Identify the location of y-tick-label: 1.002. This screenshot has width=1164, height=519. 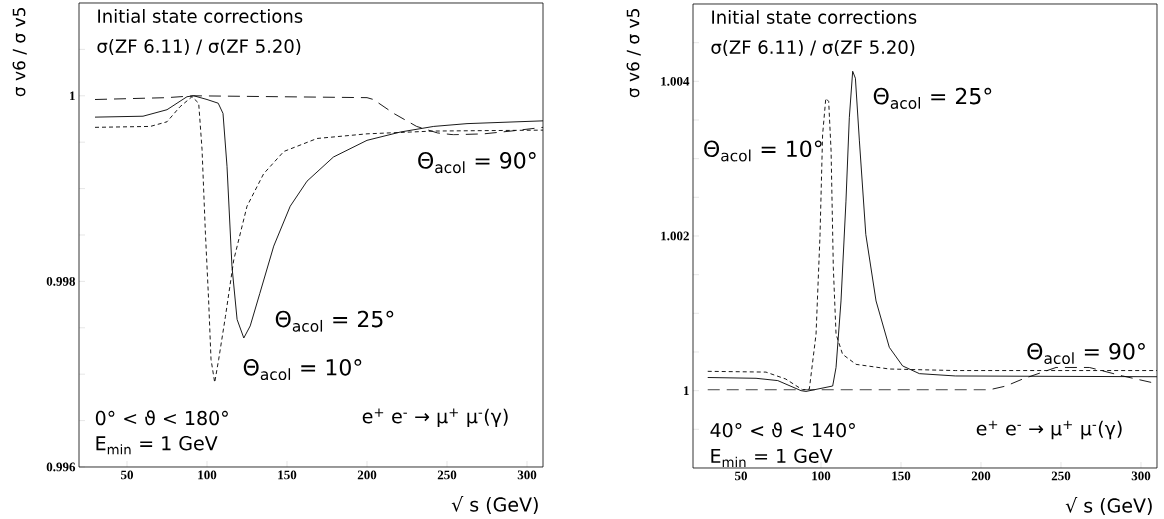
(675, 236).